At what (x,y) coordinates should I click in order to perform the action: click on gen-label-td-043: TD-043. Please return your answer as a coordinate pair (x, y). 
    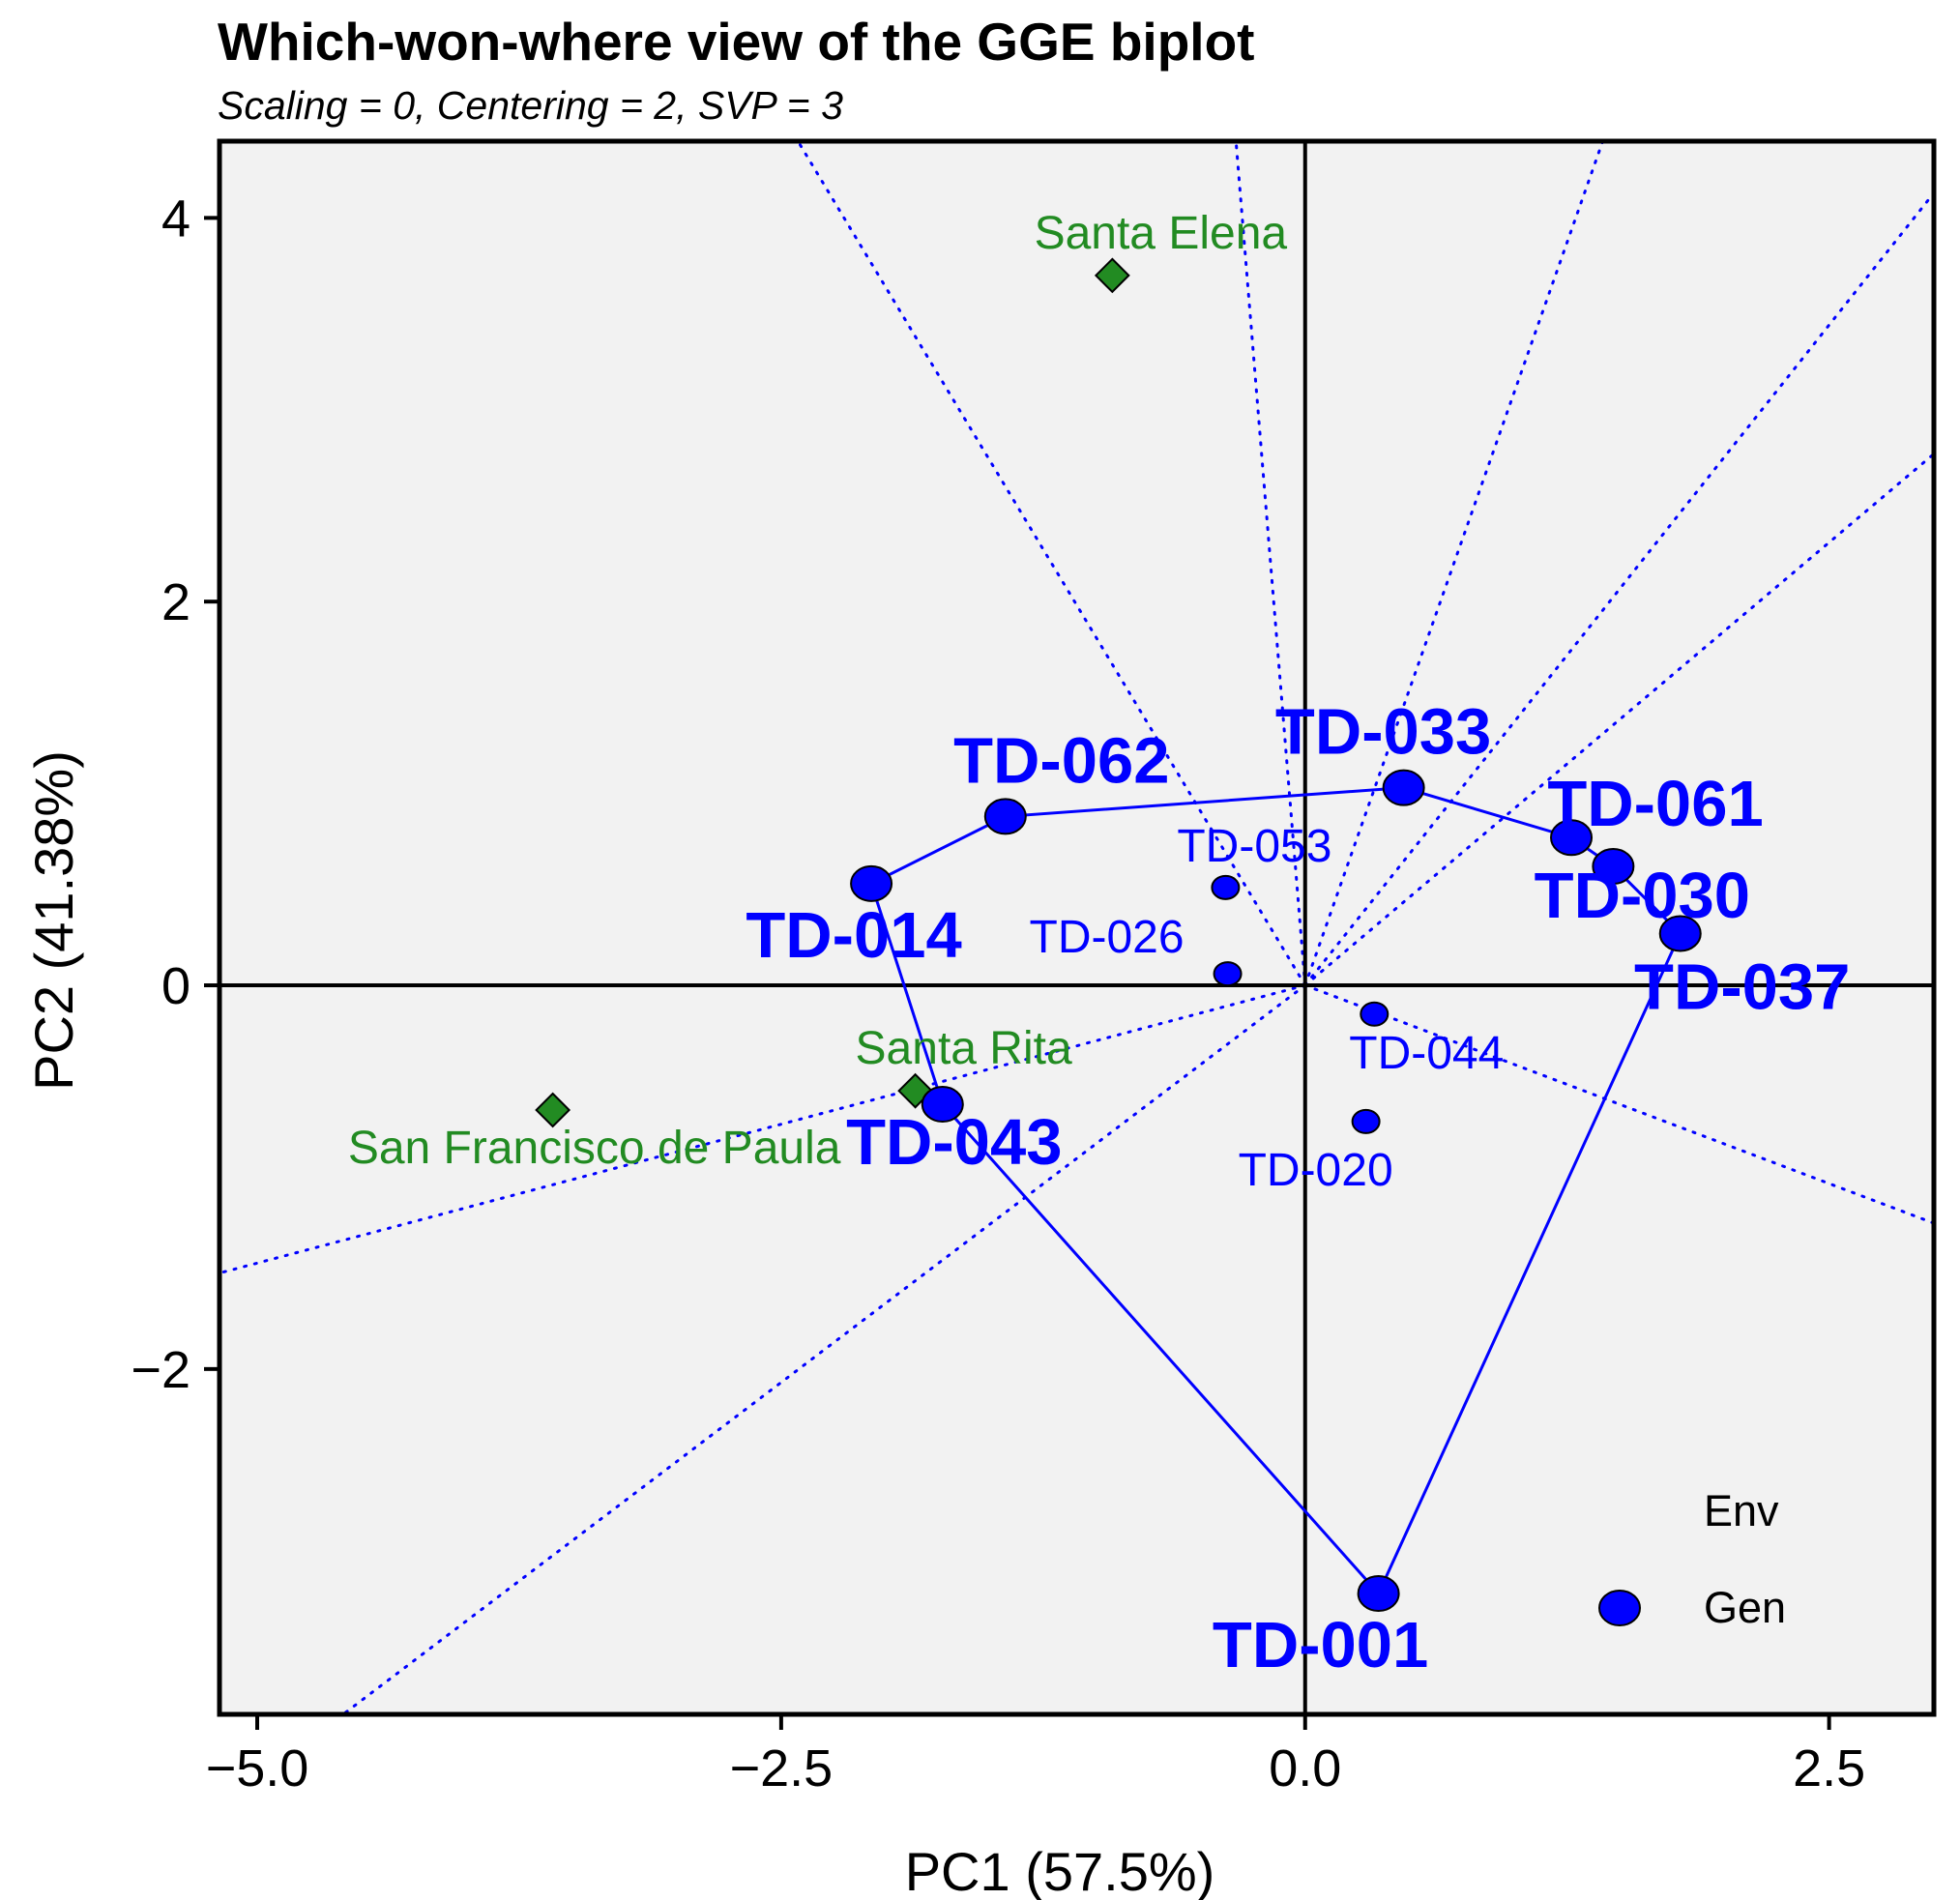
    Looking at the image, I should click on (954, 1142).